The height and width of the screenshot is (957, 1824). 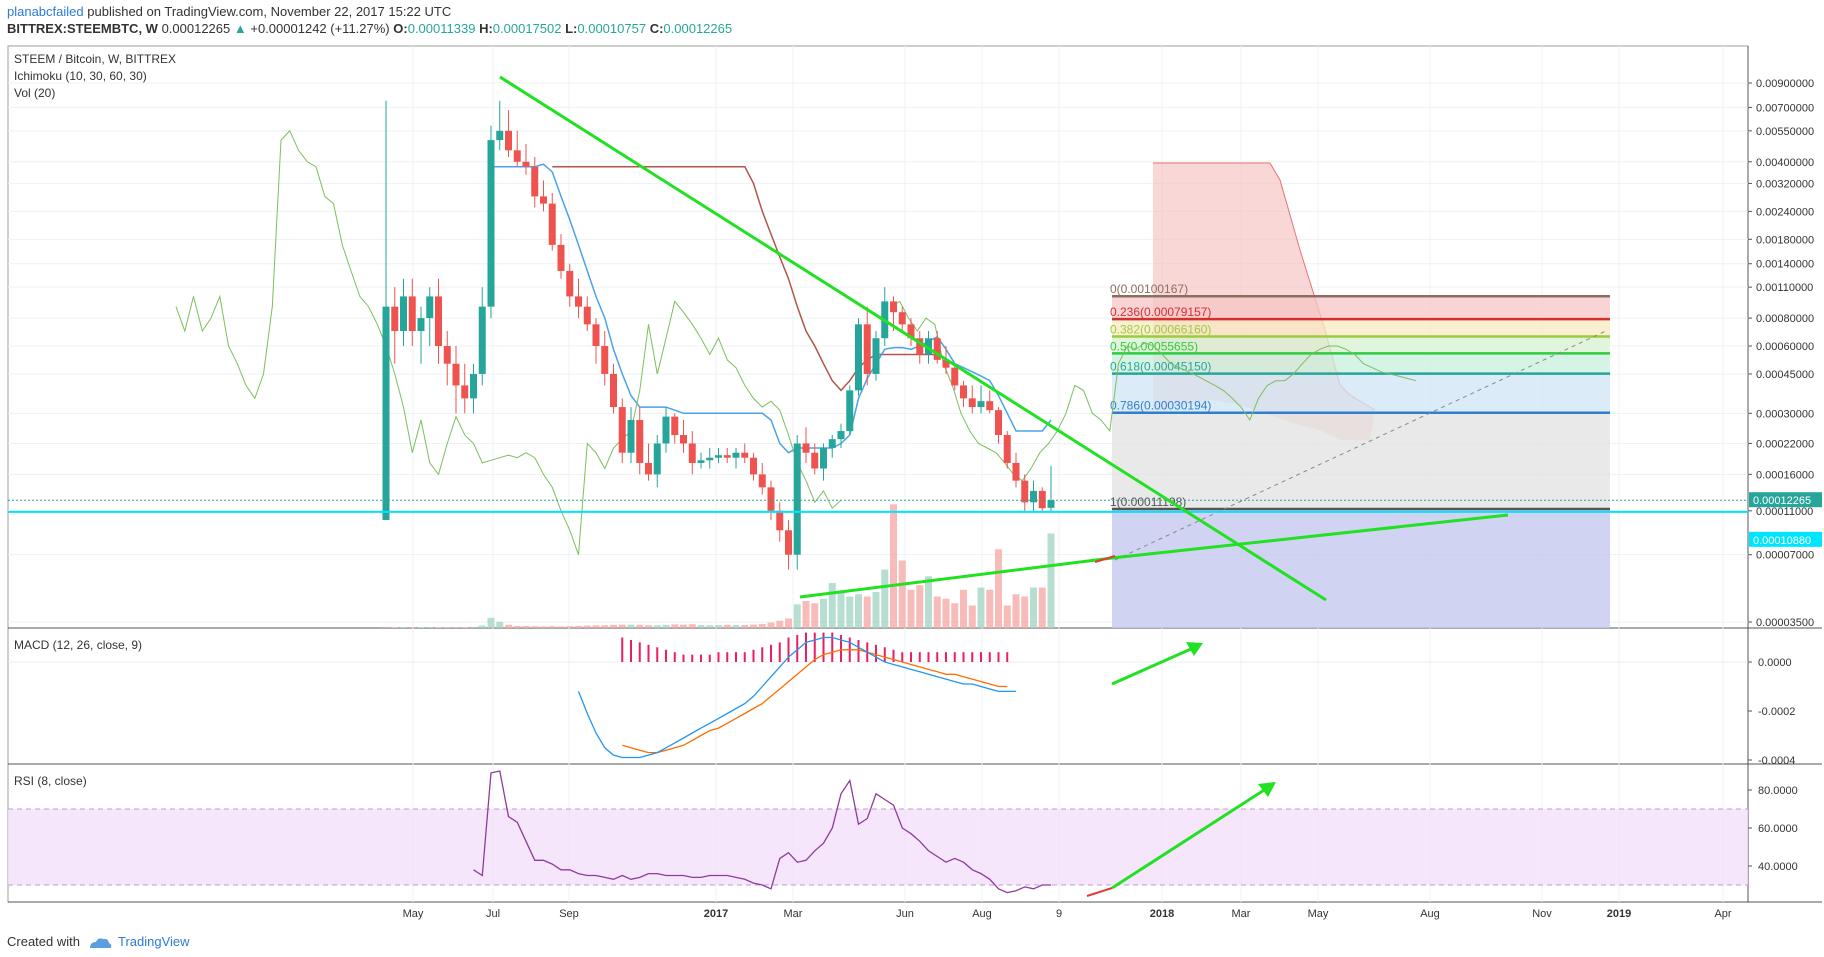 What do you see at coordinates (1776, 712) in the screenshot?
I see `macd-y-tick-label: -0.0002` at bounding box center [1776, 712].